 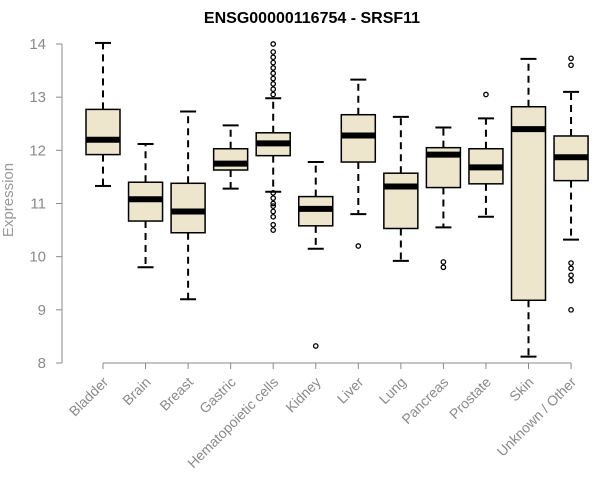 I want to click on x-tick-label: Kidney, so click(x=303, y=395).